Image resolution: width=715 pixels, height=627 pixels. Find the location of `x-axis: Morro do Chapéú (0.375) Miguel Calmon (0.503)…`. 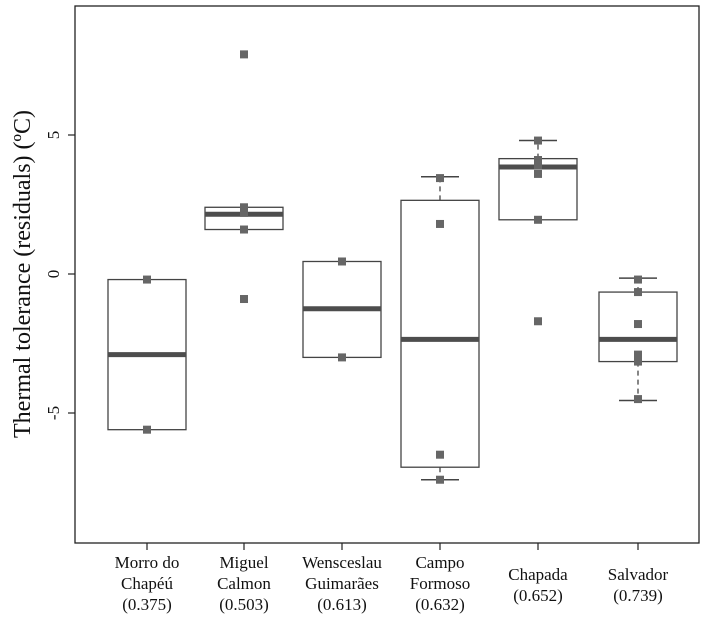

x-axis: Morro do Chapéú (0.375) Miguel Calmon (0.503)… is located at coordinates (392, 578).